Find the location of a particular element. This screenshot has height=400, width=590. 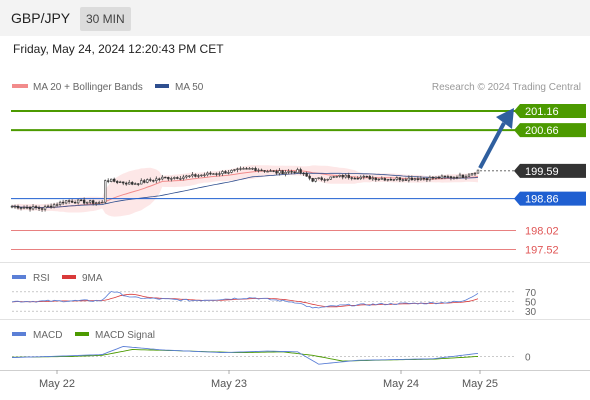

timeframe-button: 30 MIN is located at coordinates (105, 19).